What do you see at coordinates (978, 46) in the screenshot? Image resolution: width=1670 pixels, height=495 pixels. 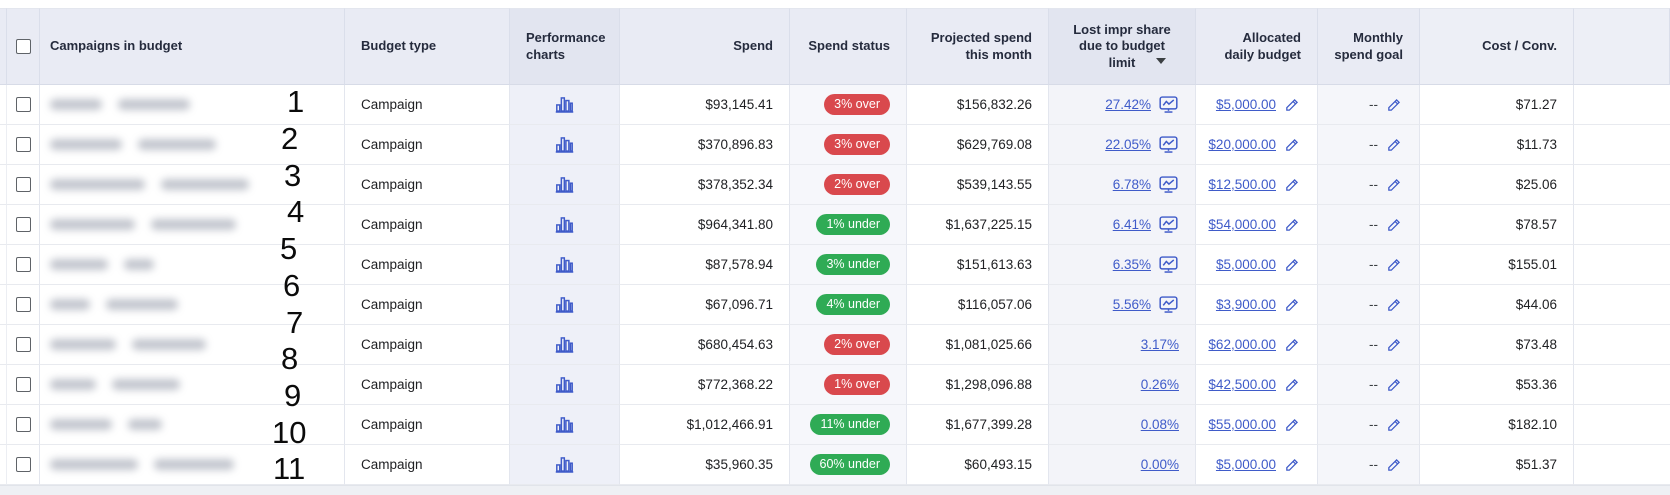 I see `header-projected-spend: Projected spend this month` at bounding box center [978, 46].